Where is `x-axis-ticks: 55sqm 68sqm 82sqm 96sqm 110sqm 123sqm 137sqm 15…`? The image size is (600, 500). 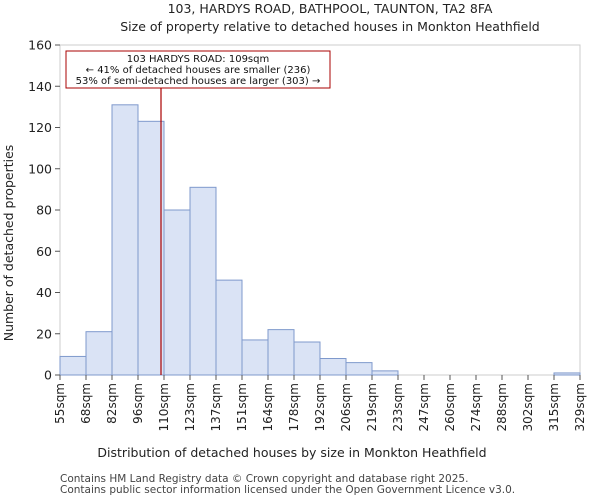 x-axis-ticks: 55sqm 68sqm 82sqm 96sqm 110sqm 123sqm 137sqm 15… is located at coordinates (320, 403).